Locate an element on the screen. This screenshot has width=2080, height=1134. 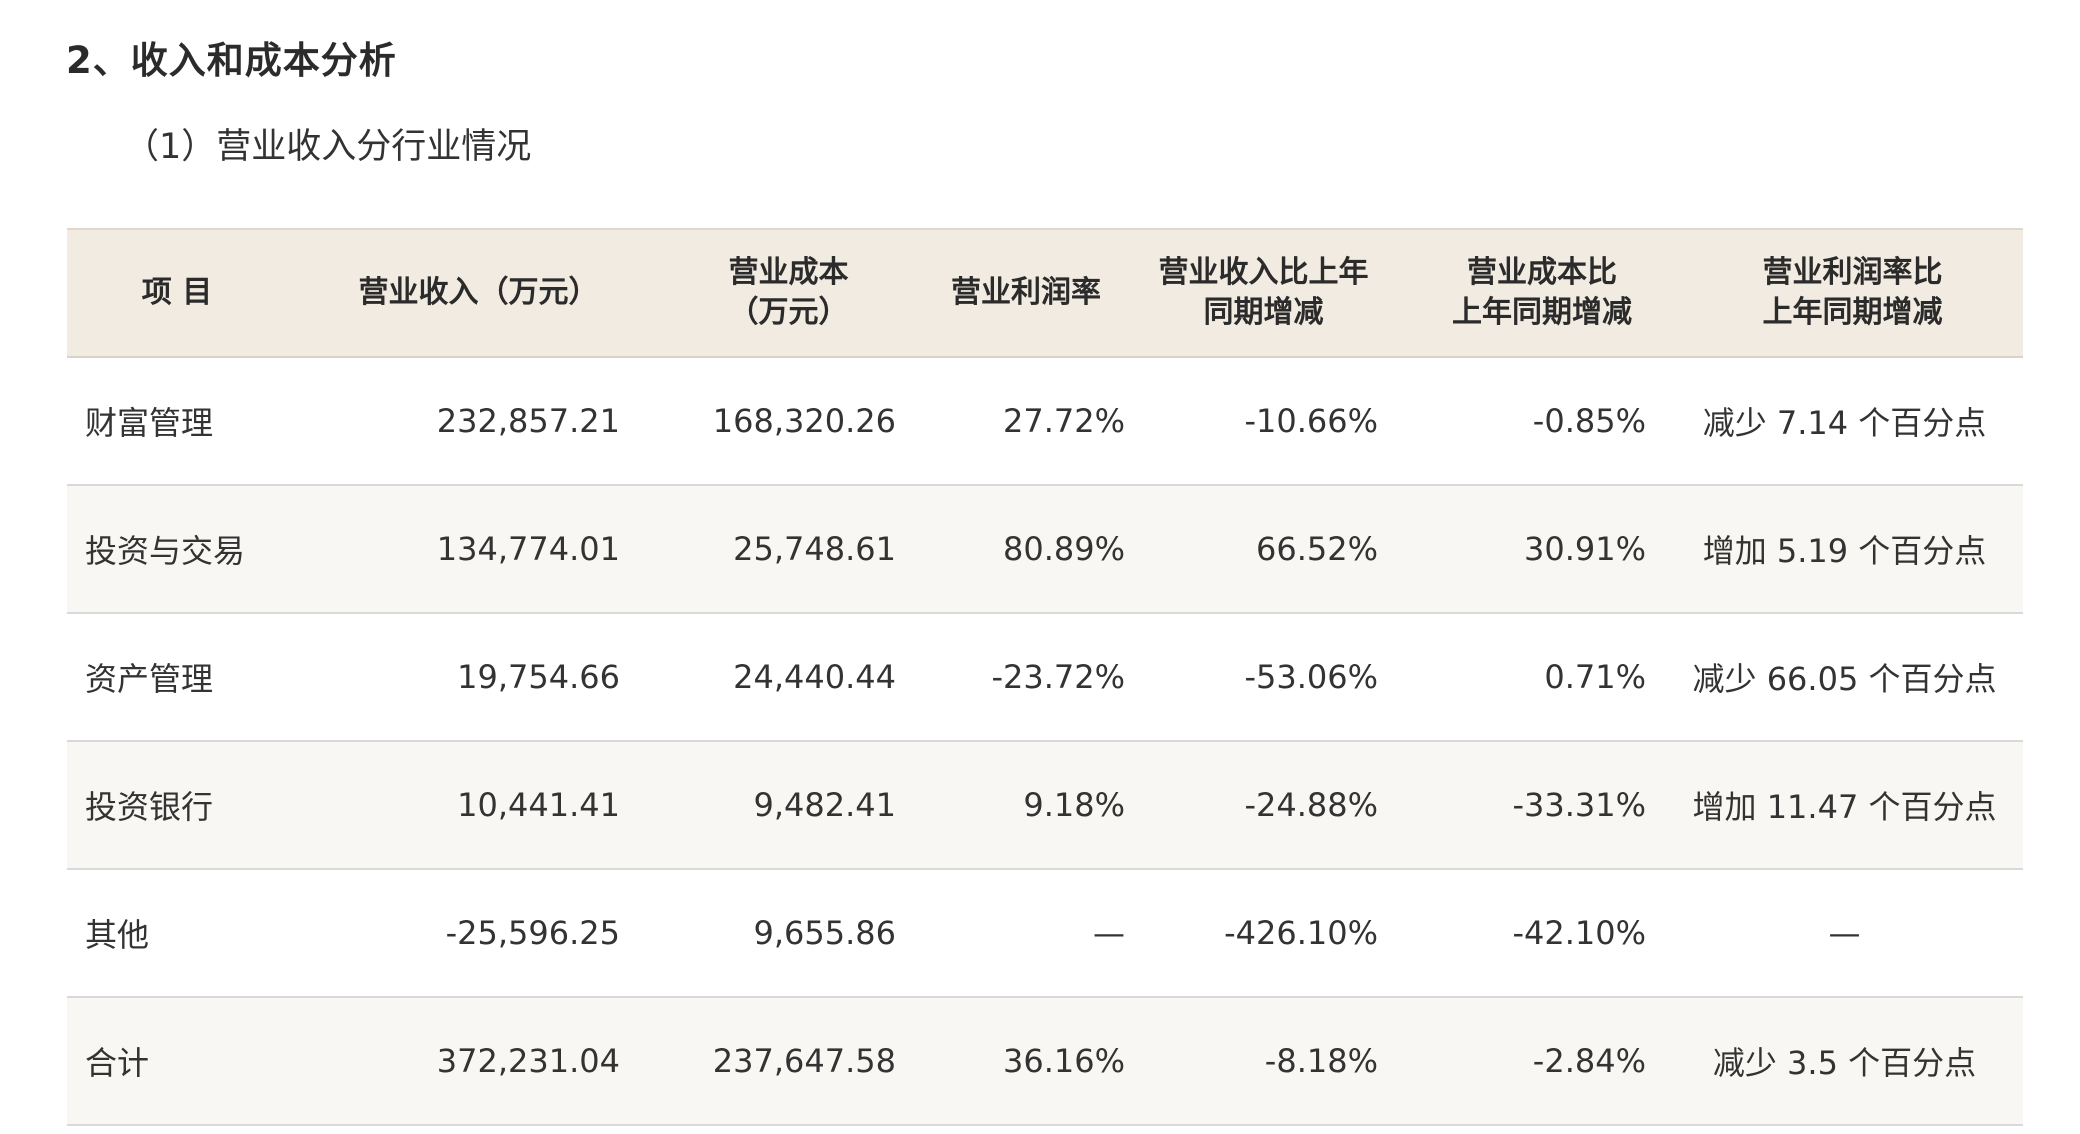
revenue-change-cell: -8.18% is located at coordinates (1263, 1061).